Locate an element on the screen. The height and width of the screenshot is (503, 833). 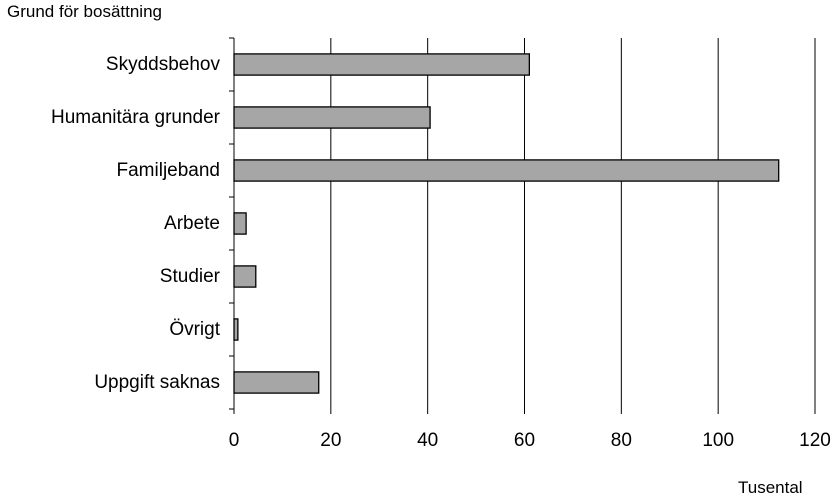
x-tick-label: 60 is located at coordinates (524, 440).